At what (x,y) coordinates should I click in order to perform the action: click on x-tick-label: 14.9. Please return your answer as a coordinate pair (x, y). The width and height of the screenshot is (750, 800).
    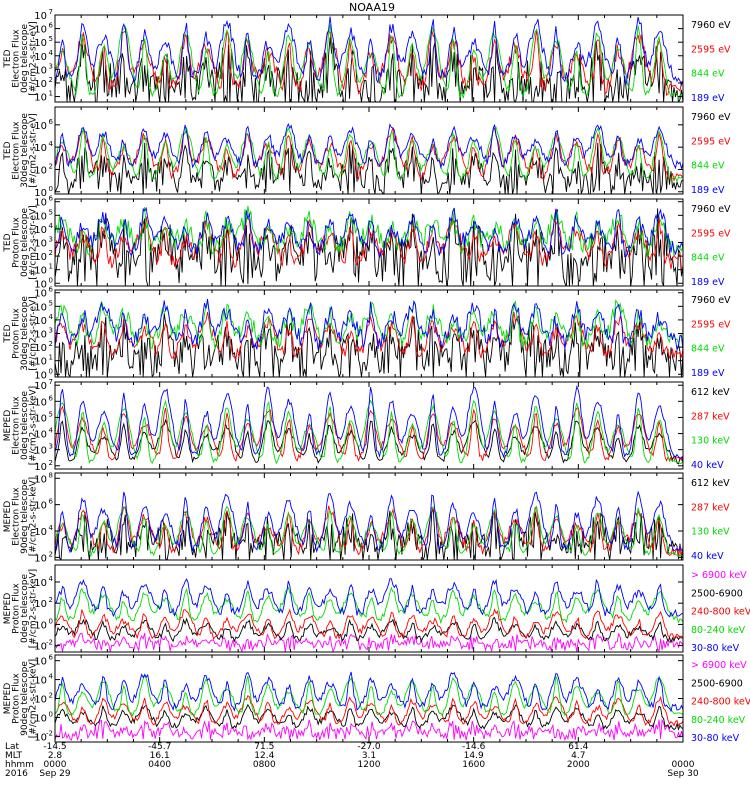
    Looking at the image, I should click on (474, 756).